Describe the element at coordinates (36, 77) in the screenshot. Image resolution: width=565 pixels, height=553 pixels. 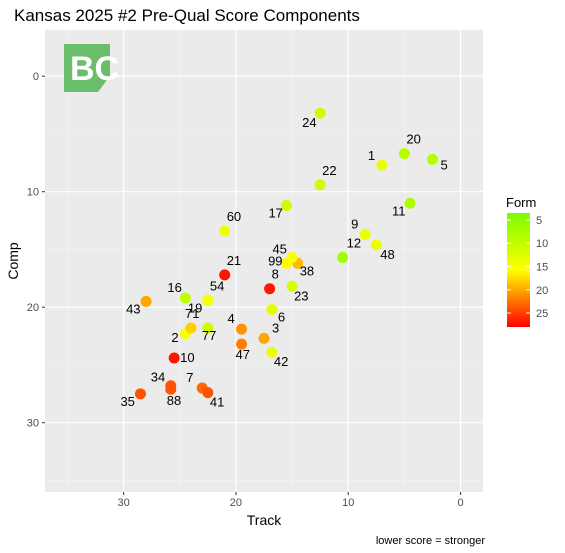
I see `y-tick-label: 0` at that location.